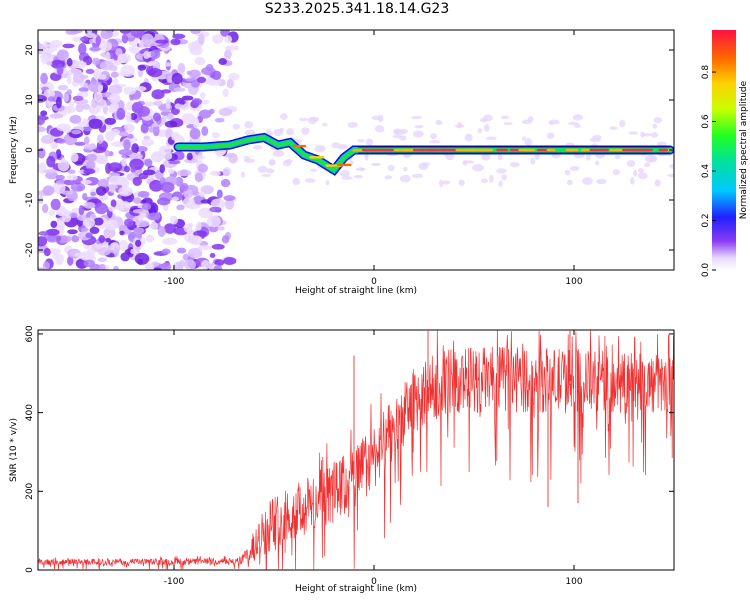 The image size is (750, 600). What do you see at coordinates (706, 171) in the screenshot?
I see `colorbar-tick-label: 0.4` at bounding box center [706, 171].